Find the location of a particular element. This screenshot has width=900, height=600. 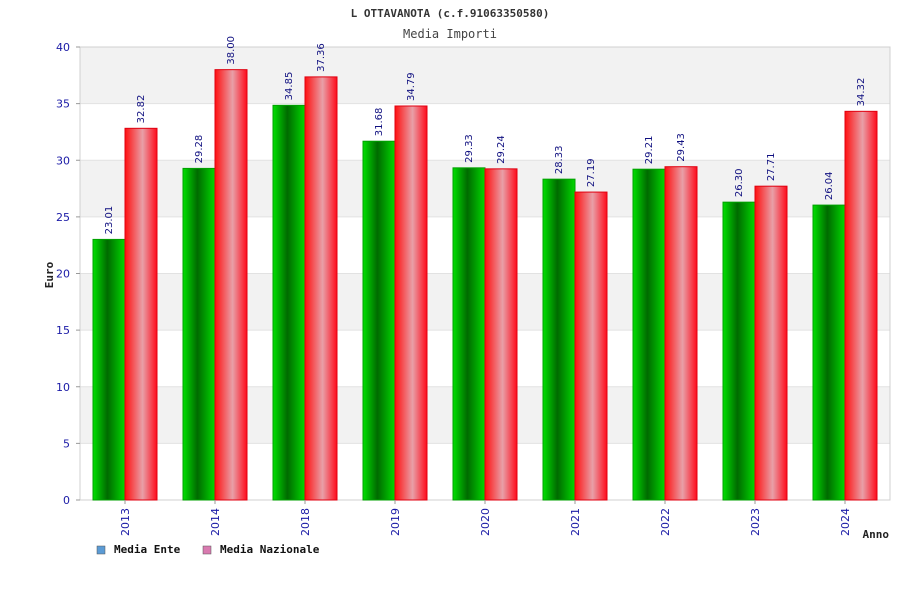

x-tick-label: 2014 is located at coordinates (215, 522).